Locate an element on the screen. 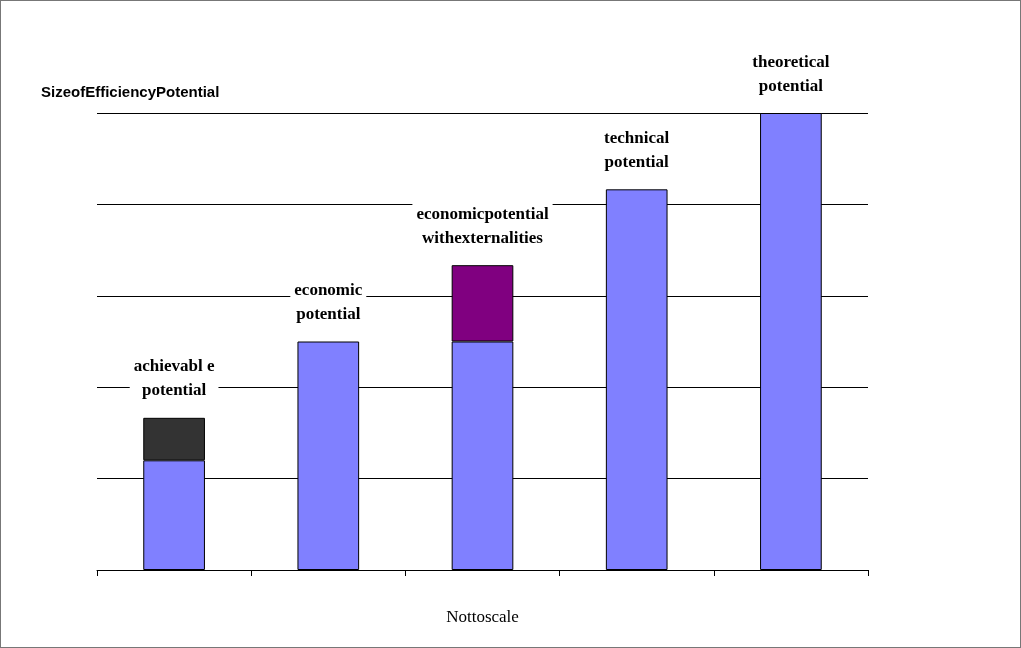  x-axis-title: Nottoscale is located at coordinates (482, 616).